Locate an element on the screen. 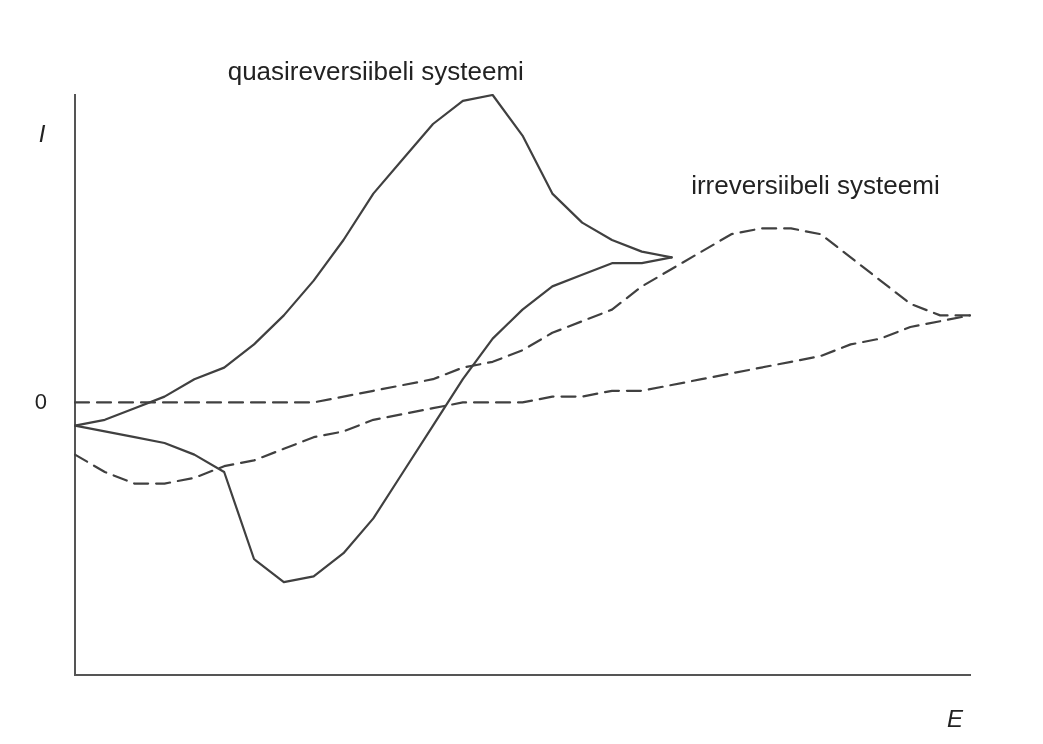 This screenshot has height=744, width=1043. series-label: quasireversiibeli systeemi is located at coordinates (375, 71).